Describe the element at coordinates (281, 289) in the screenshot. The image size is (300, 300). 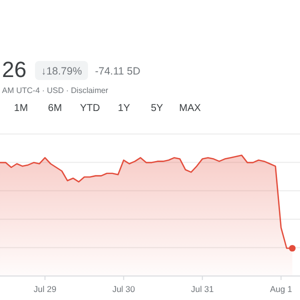
I see `x-tick-label: Aug 1` at that location.